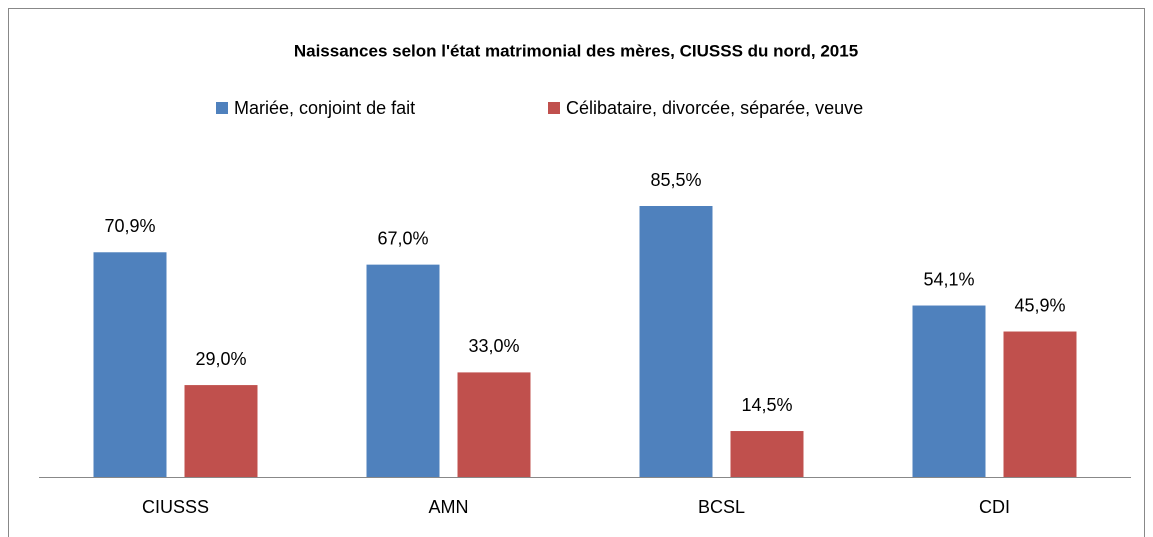 The height and width of the screenshot is (537, 1153). Describe the element at coordinates (175, 507) in the screenshot. I see `x-tick-label: CIUSSS` at that location.